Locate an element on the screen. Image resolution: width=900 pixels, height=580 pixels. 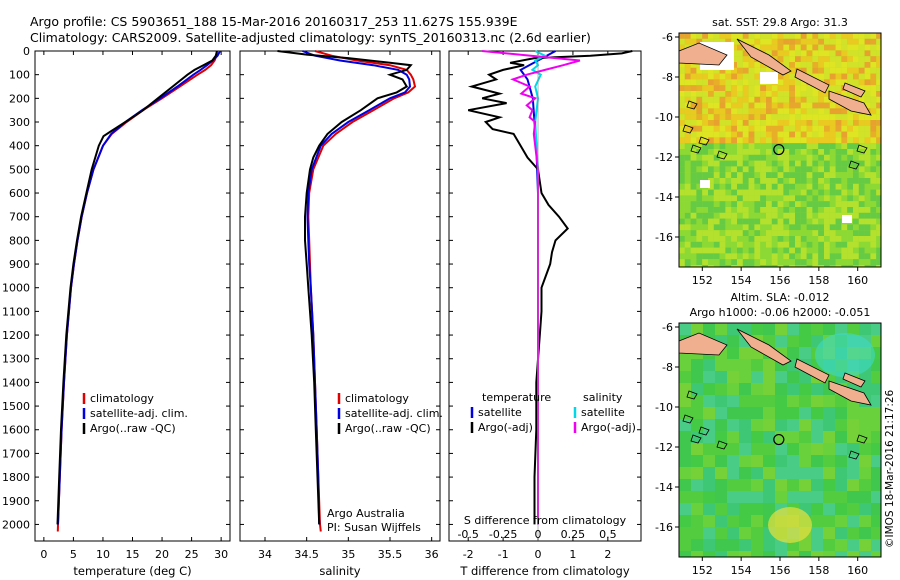
difference-legend-label: Argo(-adj) is located at coordinates (505, 427).